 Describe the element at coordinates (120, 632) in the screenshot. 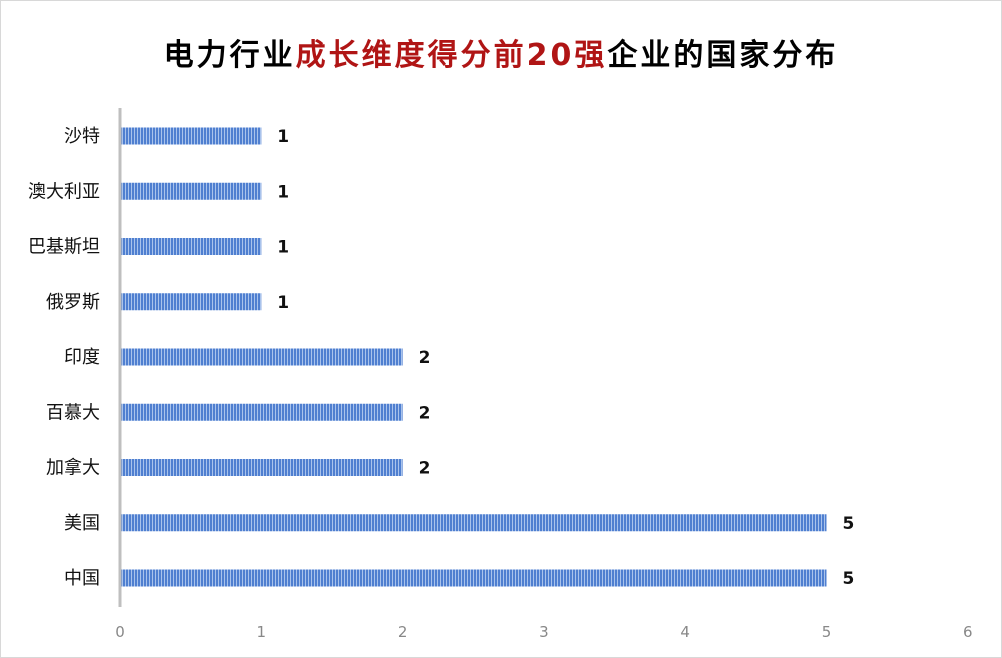

I see `x-tick-label: 0` at that location.